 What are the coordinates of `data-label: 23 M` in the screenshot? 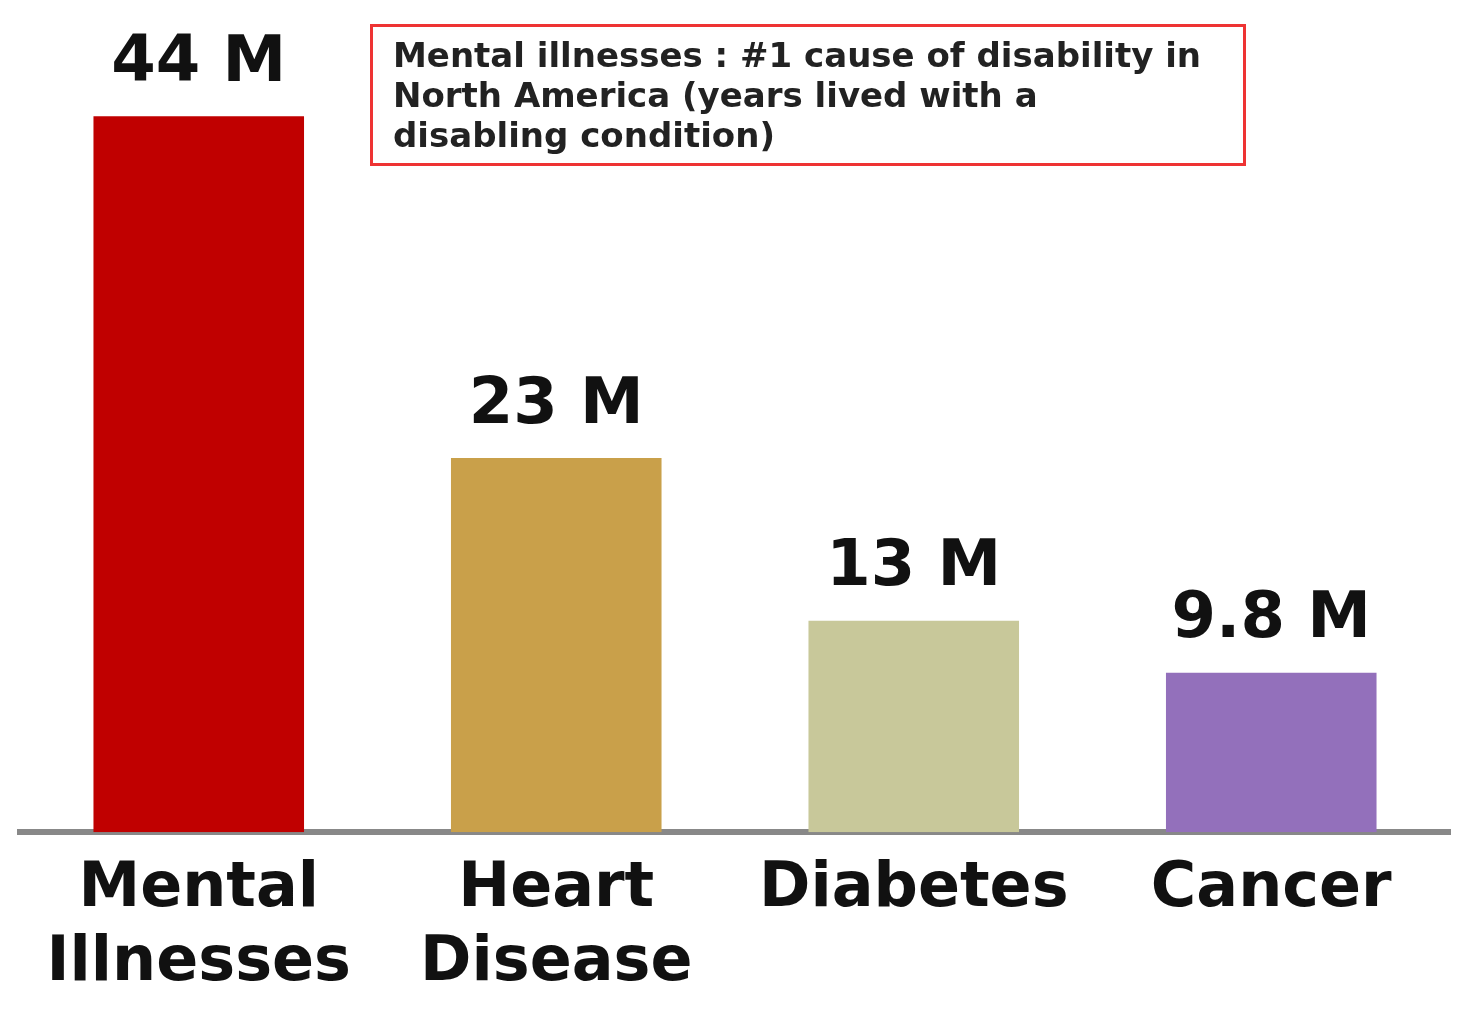 It's located at (556, 400).